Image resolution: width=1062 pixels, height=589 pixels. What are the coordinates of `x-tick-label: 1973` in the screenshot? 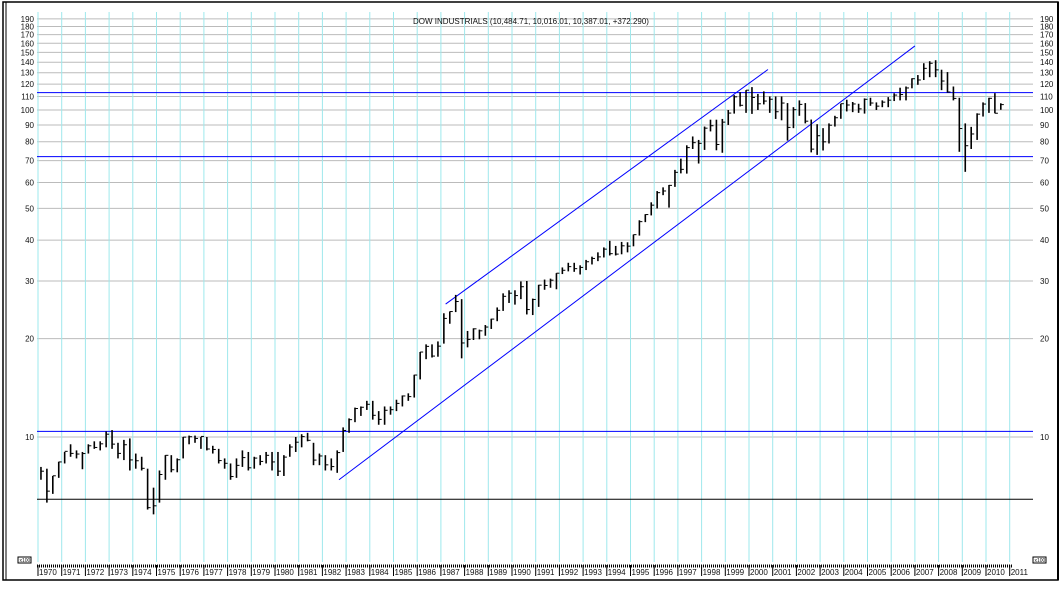 It's located at (119, 572).